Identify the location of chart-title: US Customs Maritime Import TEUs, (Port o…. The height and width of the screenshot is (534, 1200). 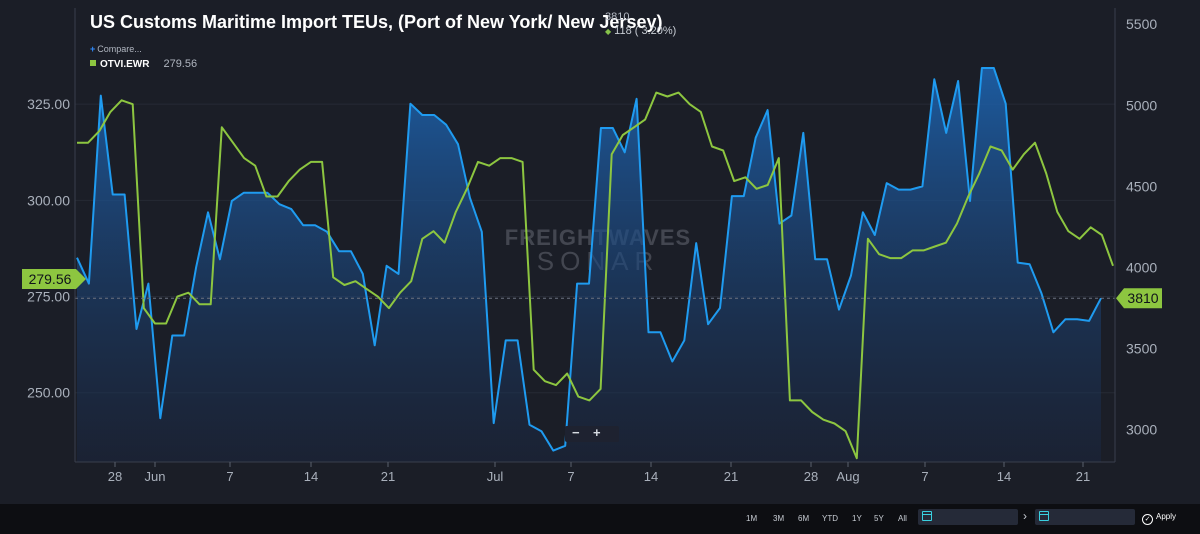
(376, 22).